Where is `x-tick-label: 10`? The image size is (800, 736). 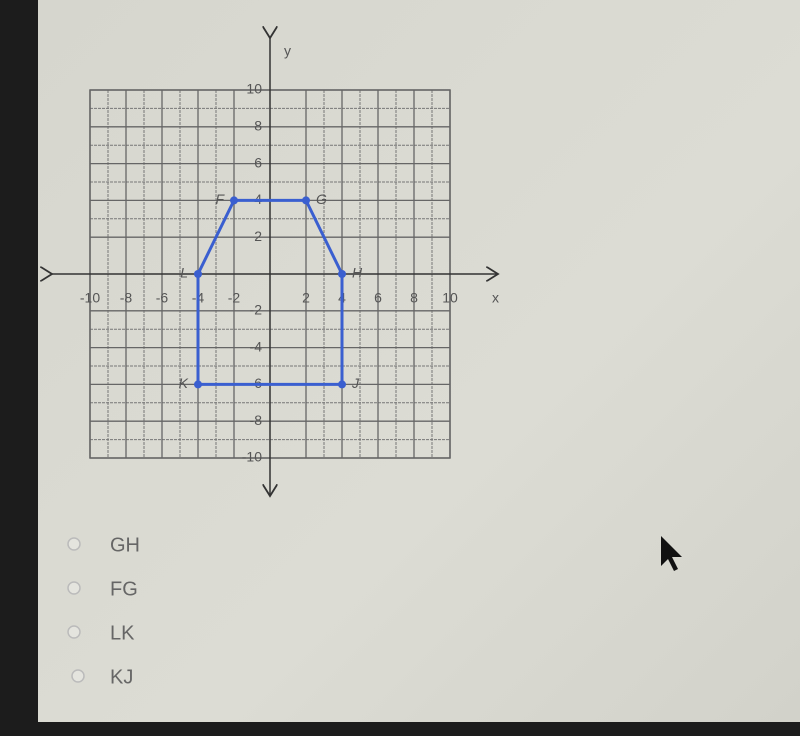
x-tick-label: 10 is located at coordinates (450, 298).